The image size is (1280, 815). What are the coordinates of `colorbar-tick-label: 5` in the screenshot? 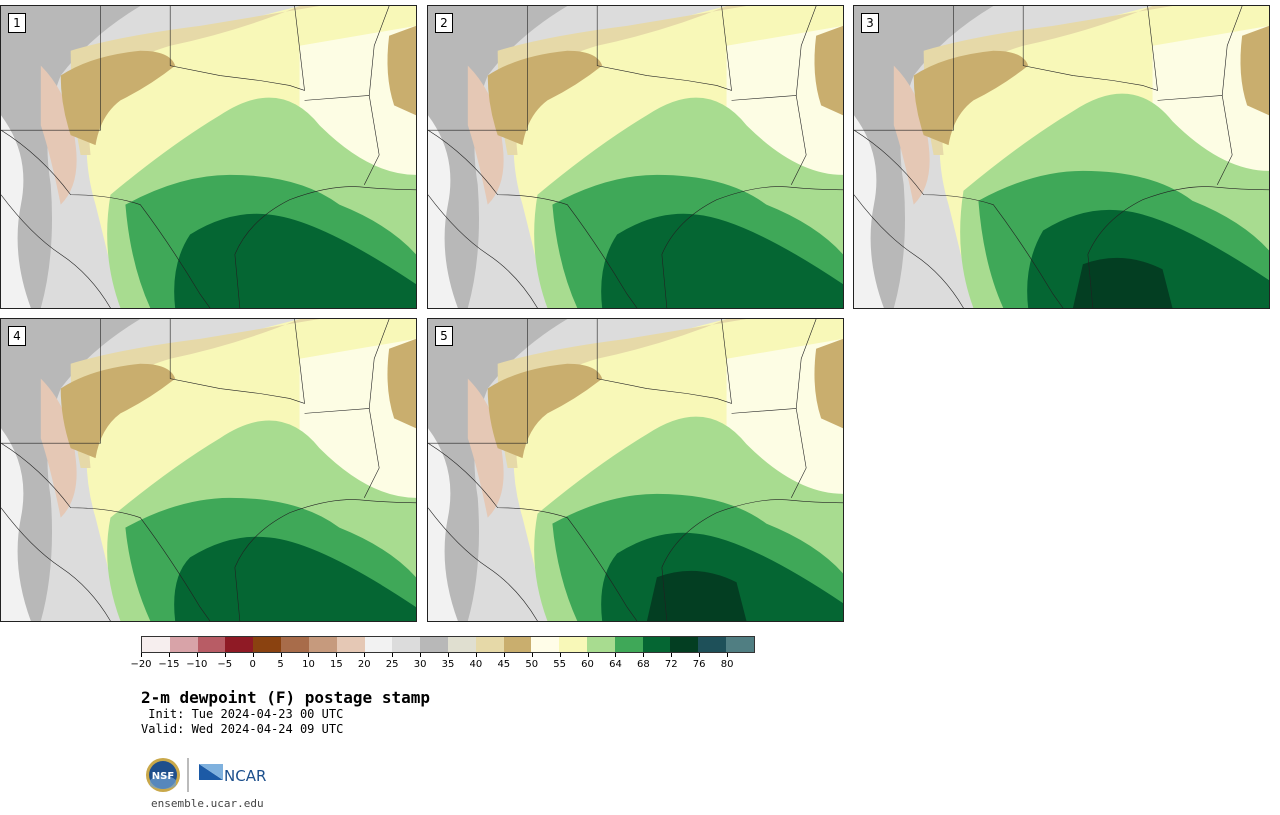 It's located at (280, 664).